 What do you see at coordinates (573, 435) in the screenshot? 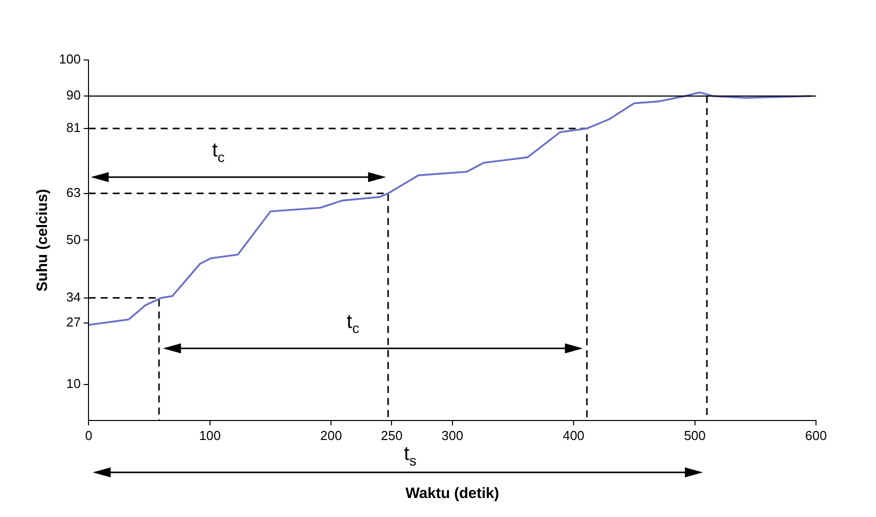
I see `x-tick-label: 400` at bounding box center [573, 435].